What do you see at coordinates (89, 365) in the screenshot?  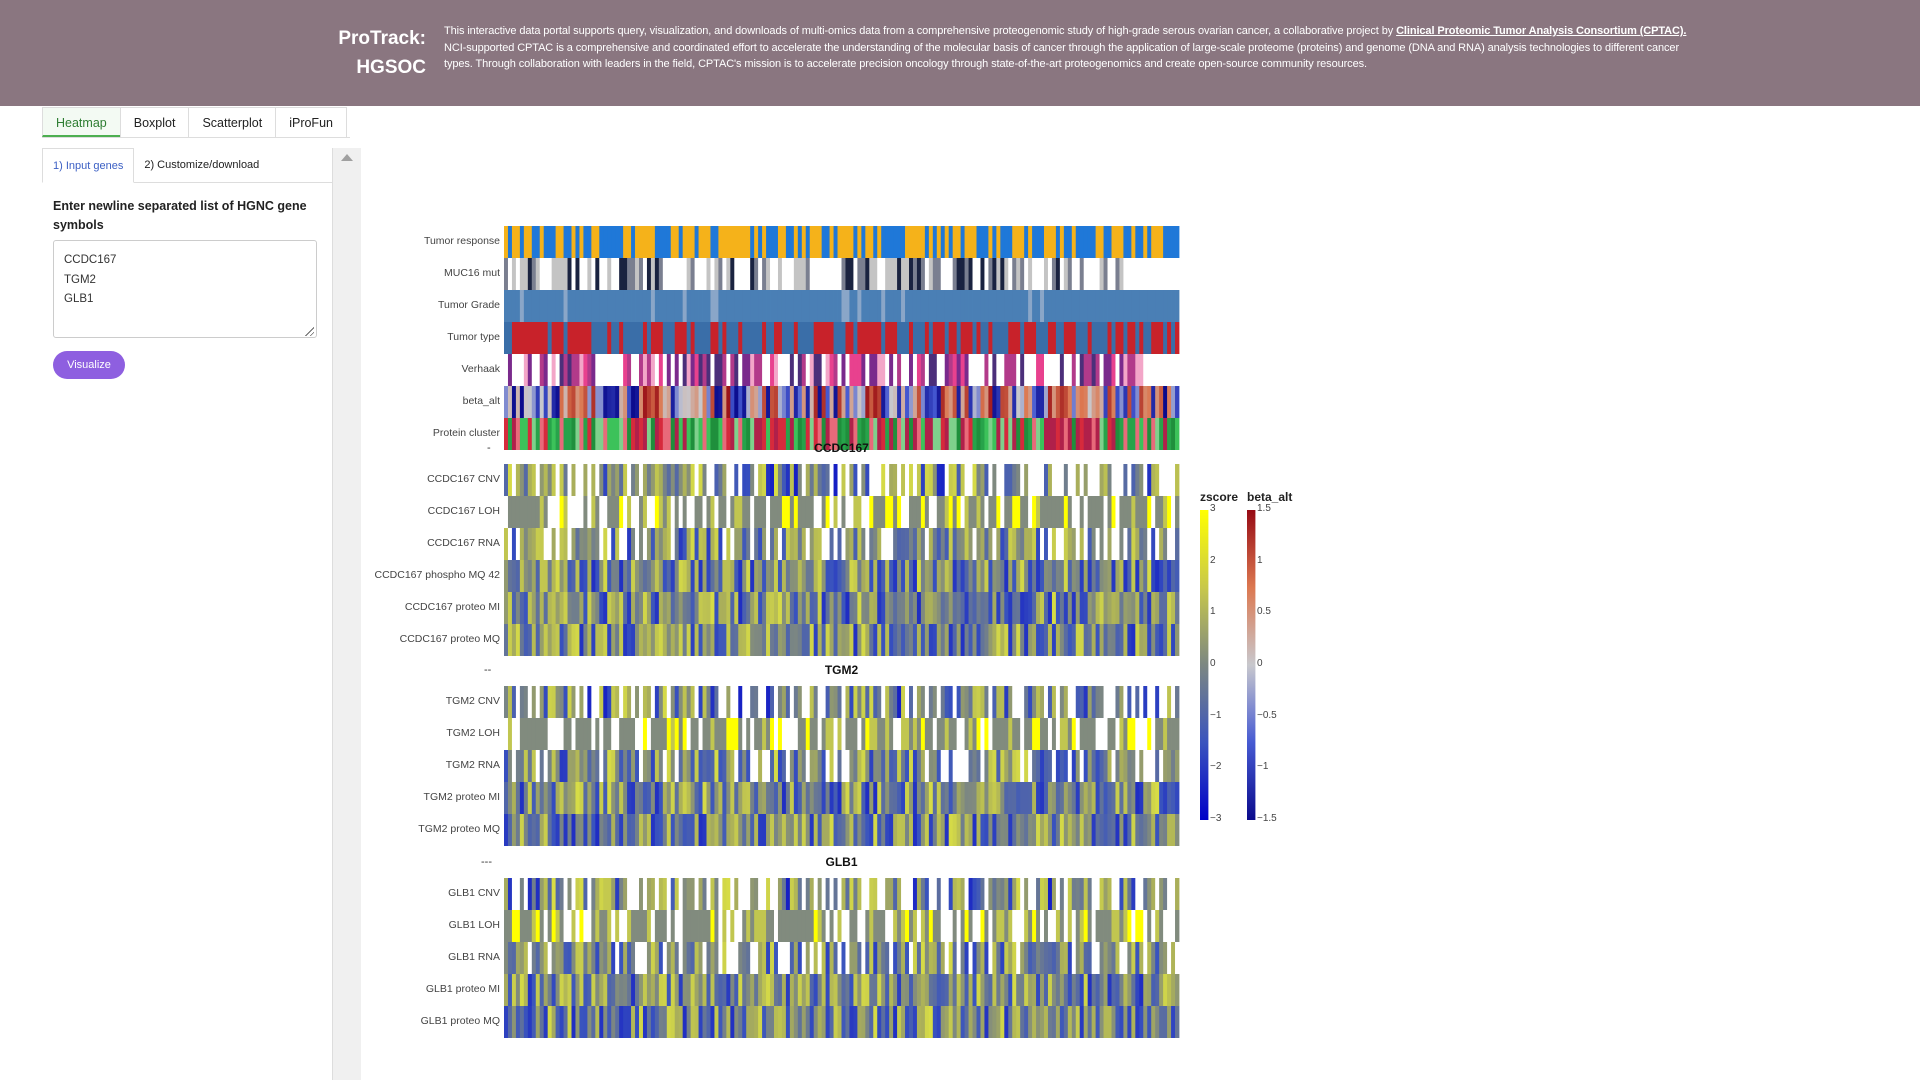 I see `visualize-button: Visualize` at bounding box center [89, 365].